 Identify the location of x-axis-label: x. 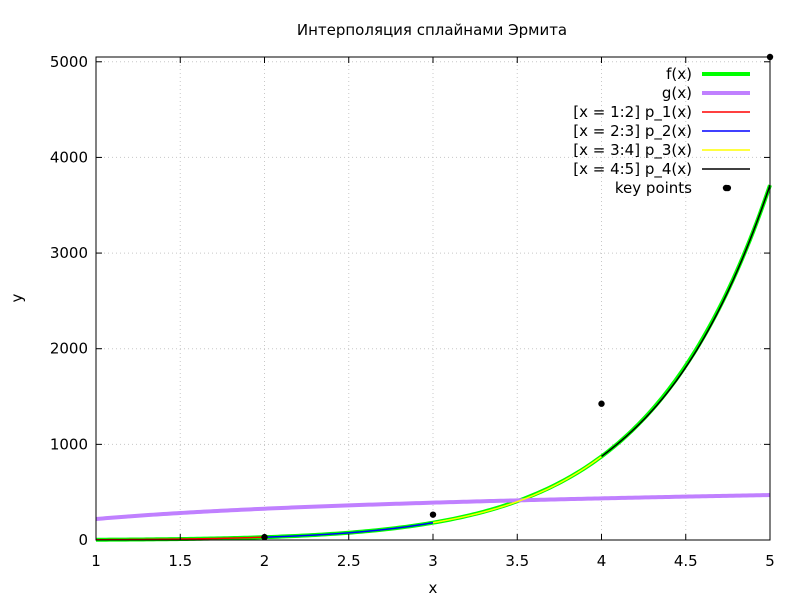
(433, 588).